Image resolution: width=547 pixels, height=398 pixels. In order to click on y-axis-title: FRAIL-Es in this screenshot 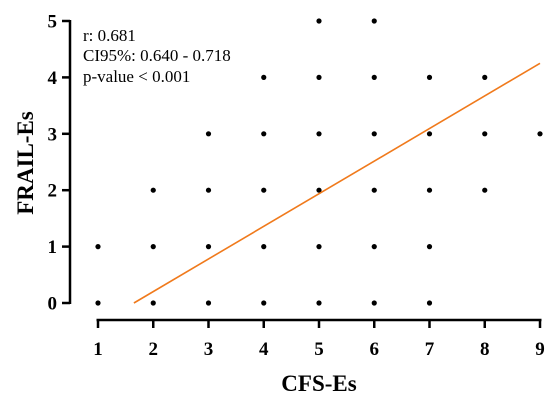, I will do `click(25, 163)`.